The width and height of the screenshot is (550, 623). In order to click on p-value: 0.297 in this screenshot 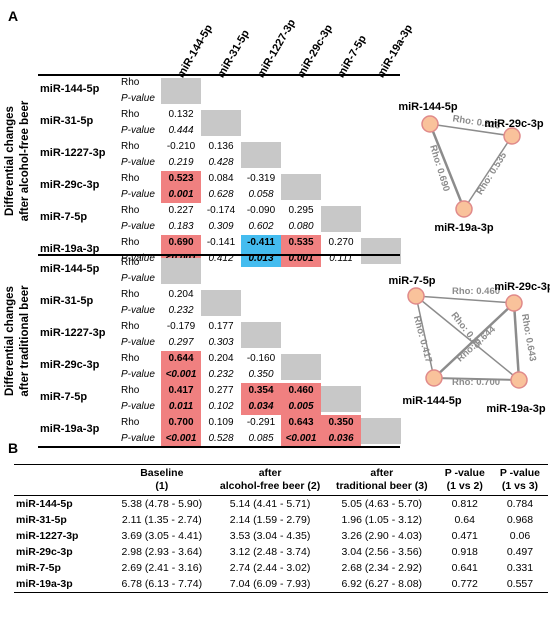, I will do `click(181, 342)`.